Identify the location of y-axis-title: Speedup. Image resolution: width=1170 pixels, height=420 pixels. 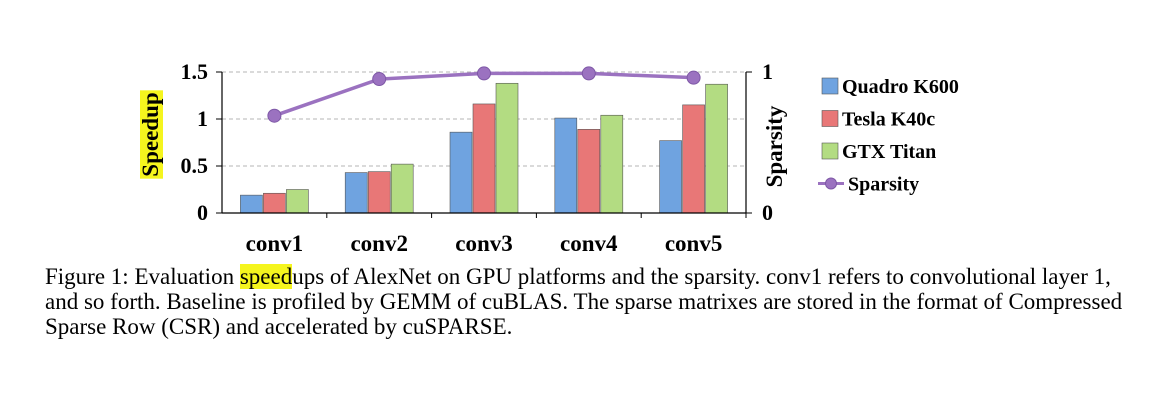
(150, 134).